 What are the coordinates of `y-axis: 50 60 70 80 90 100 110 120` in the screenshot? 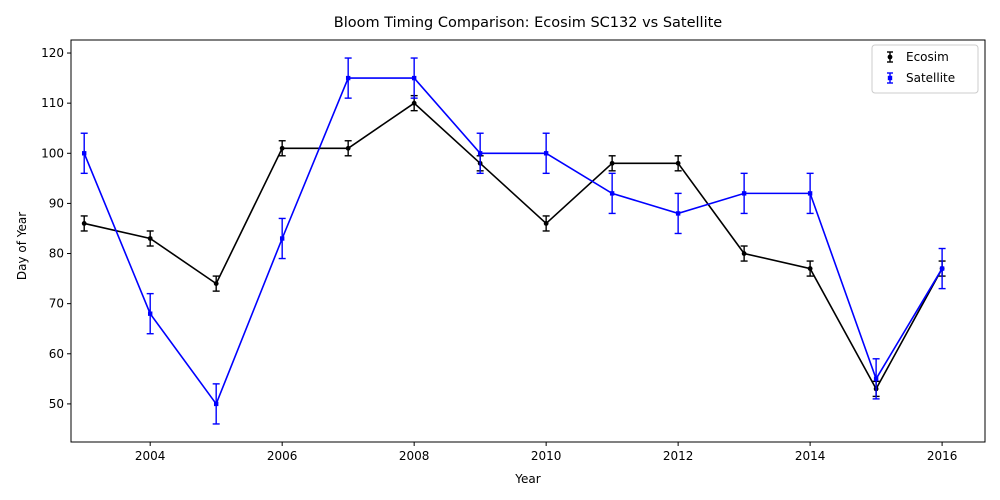 It's located at (56, 228).